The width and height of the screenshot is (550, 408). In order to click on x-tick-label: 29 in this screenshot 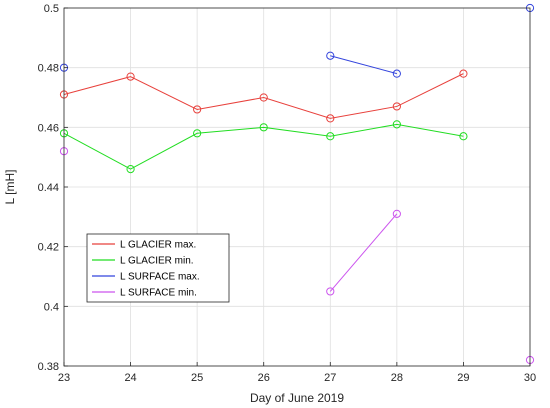, I will do `click(463, 378)`.